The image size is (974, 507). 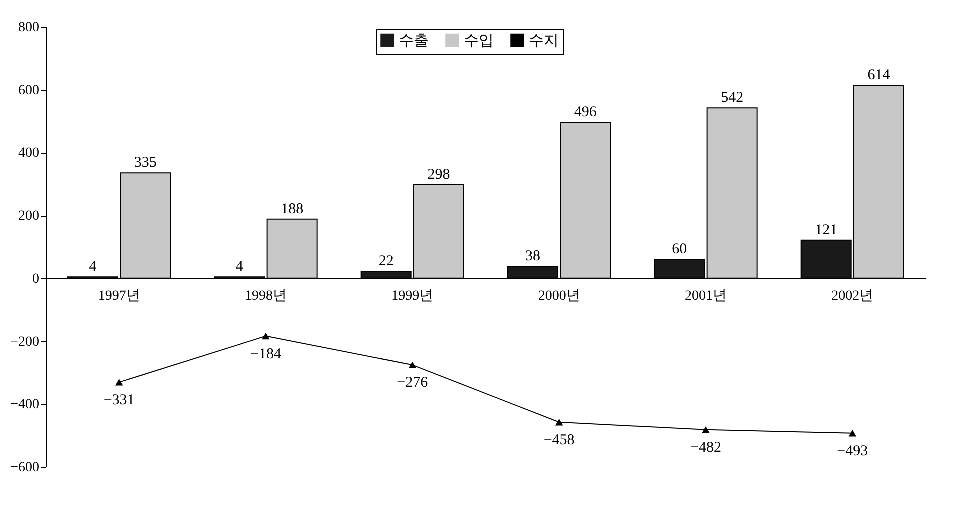 I want to click on legend-label: 수지, so click(x=544, y=42).